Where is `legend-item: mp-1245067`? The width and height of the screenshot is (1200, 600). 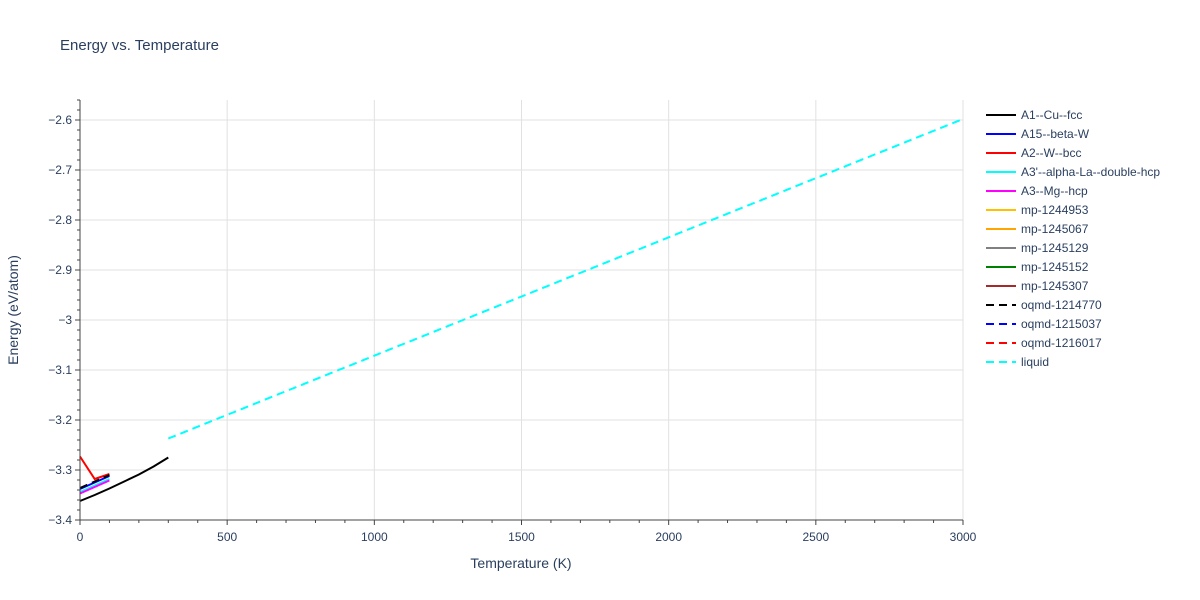 legend-item: mp-1245067 is located at coordinates (1037, 229).